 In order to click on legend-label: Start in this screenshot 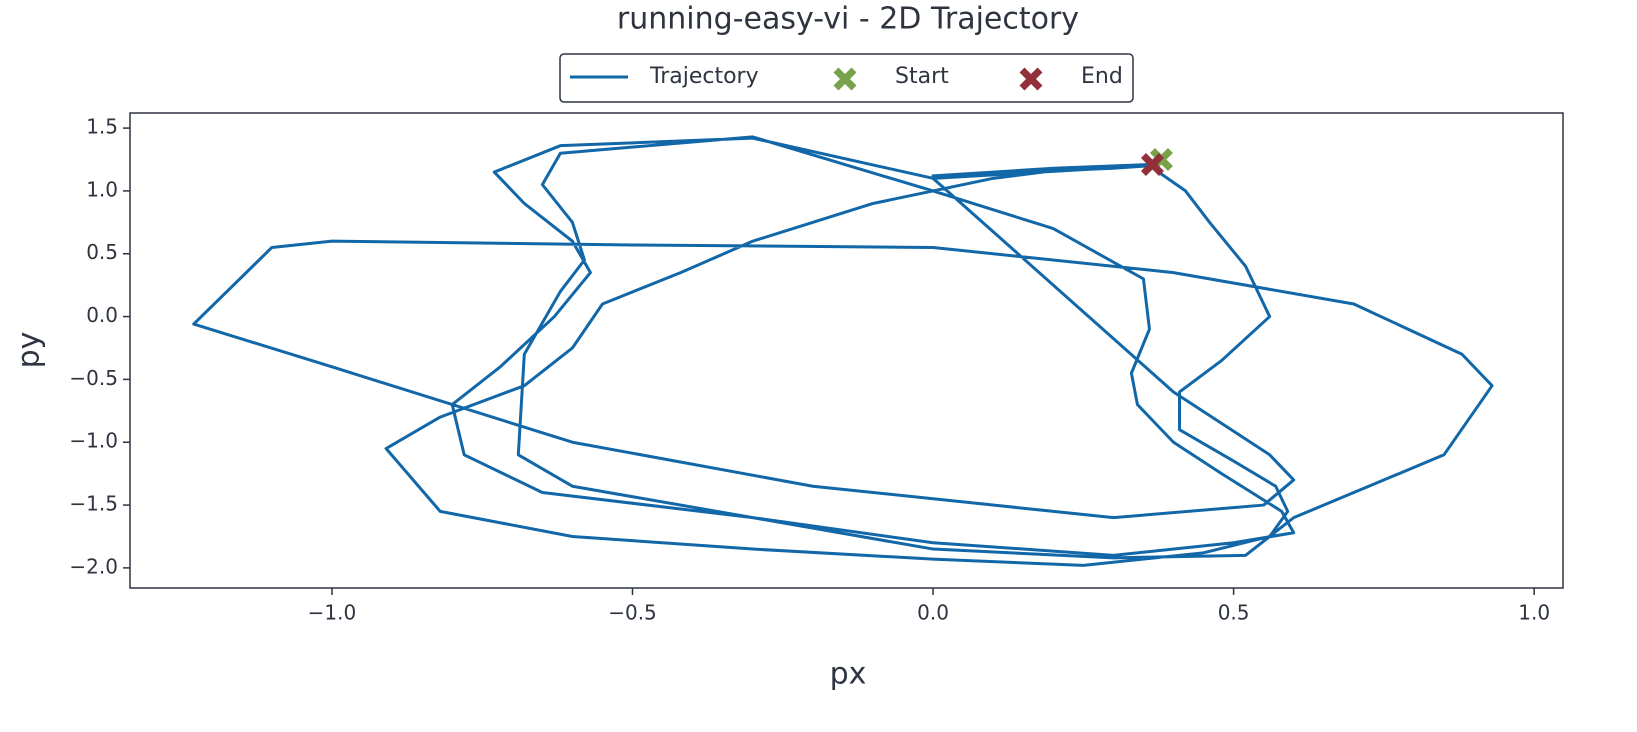, I will do `click(922, 76)`.